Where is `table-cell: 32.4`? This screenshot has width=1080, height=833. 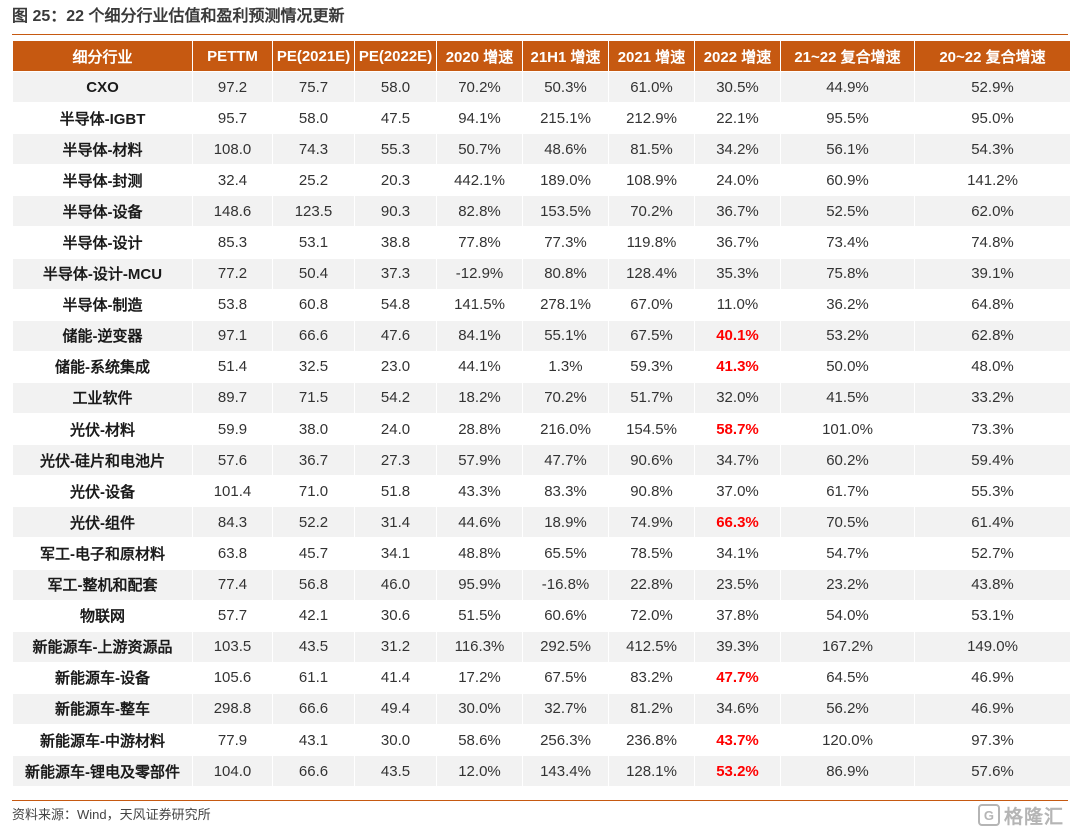 table-cell: 32.4 is located at coordinates (232, 180).